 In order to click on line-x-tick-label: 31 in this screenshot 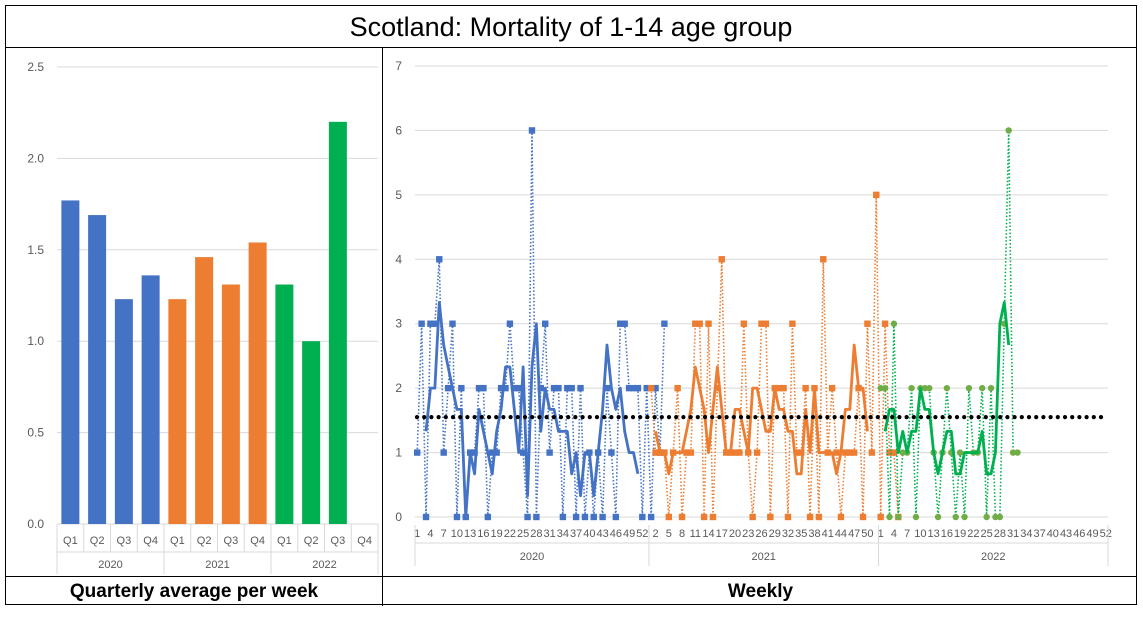, I will do `click(550, 534)`.